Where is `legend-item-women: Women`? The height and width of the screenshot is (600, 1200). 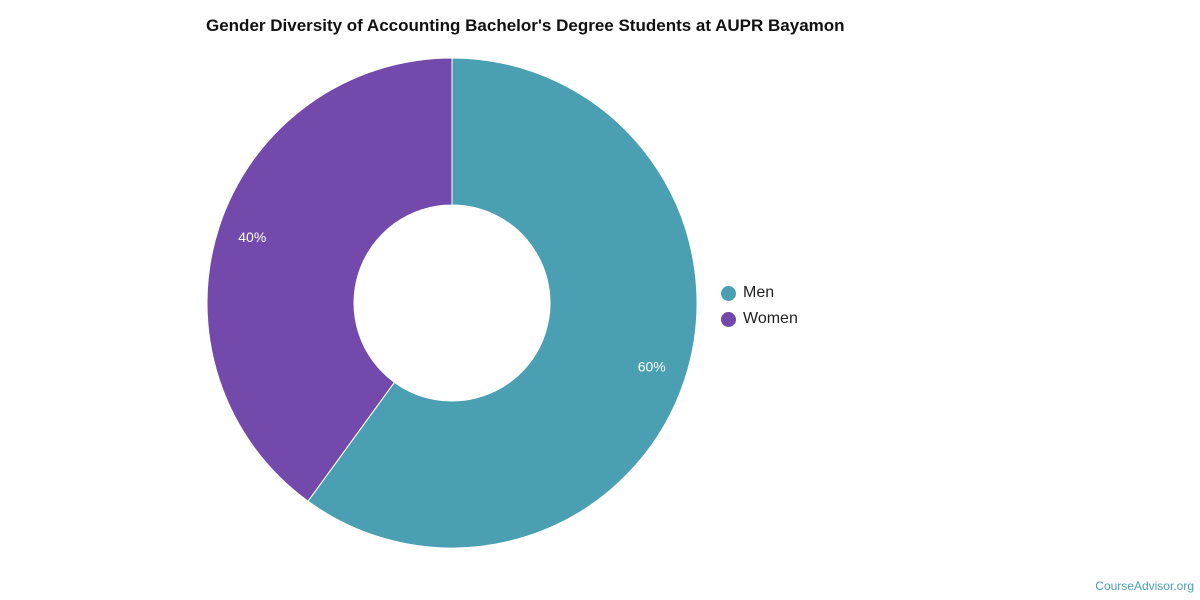
legend-item-women: Women is located at coordinates (759, 319).